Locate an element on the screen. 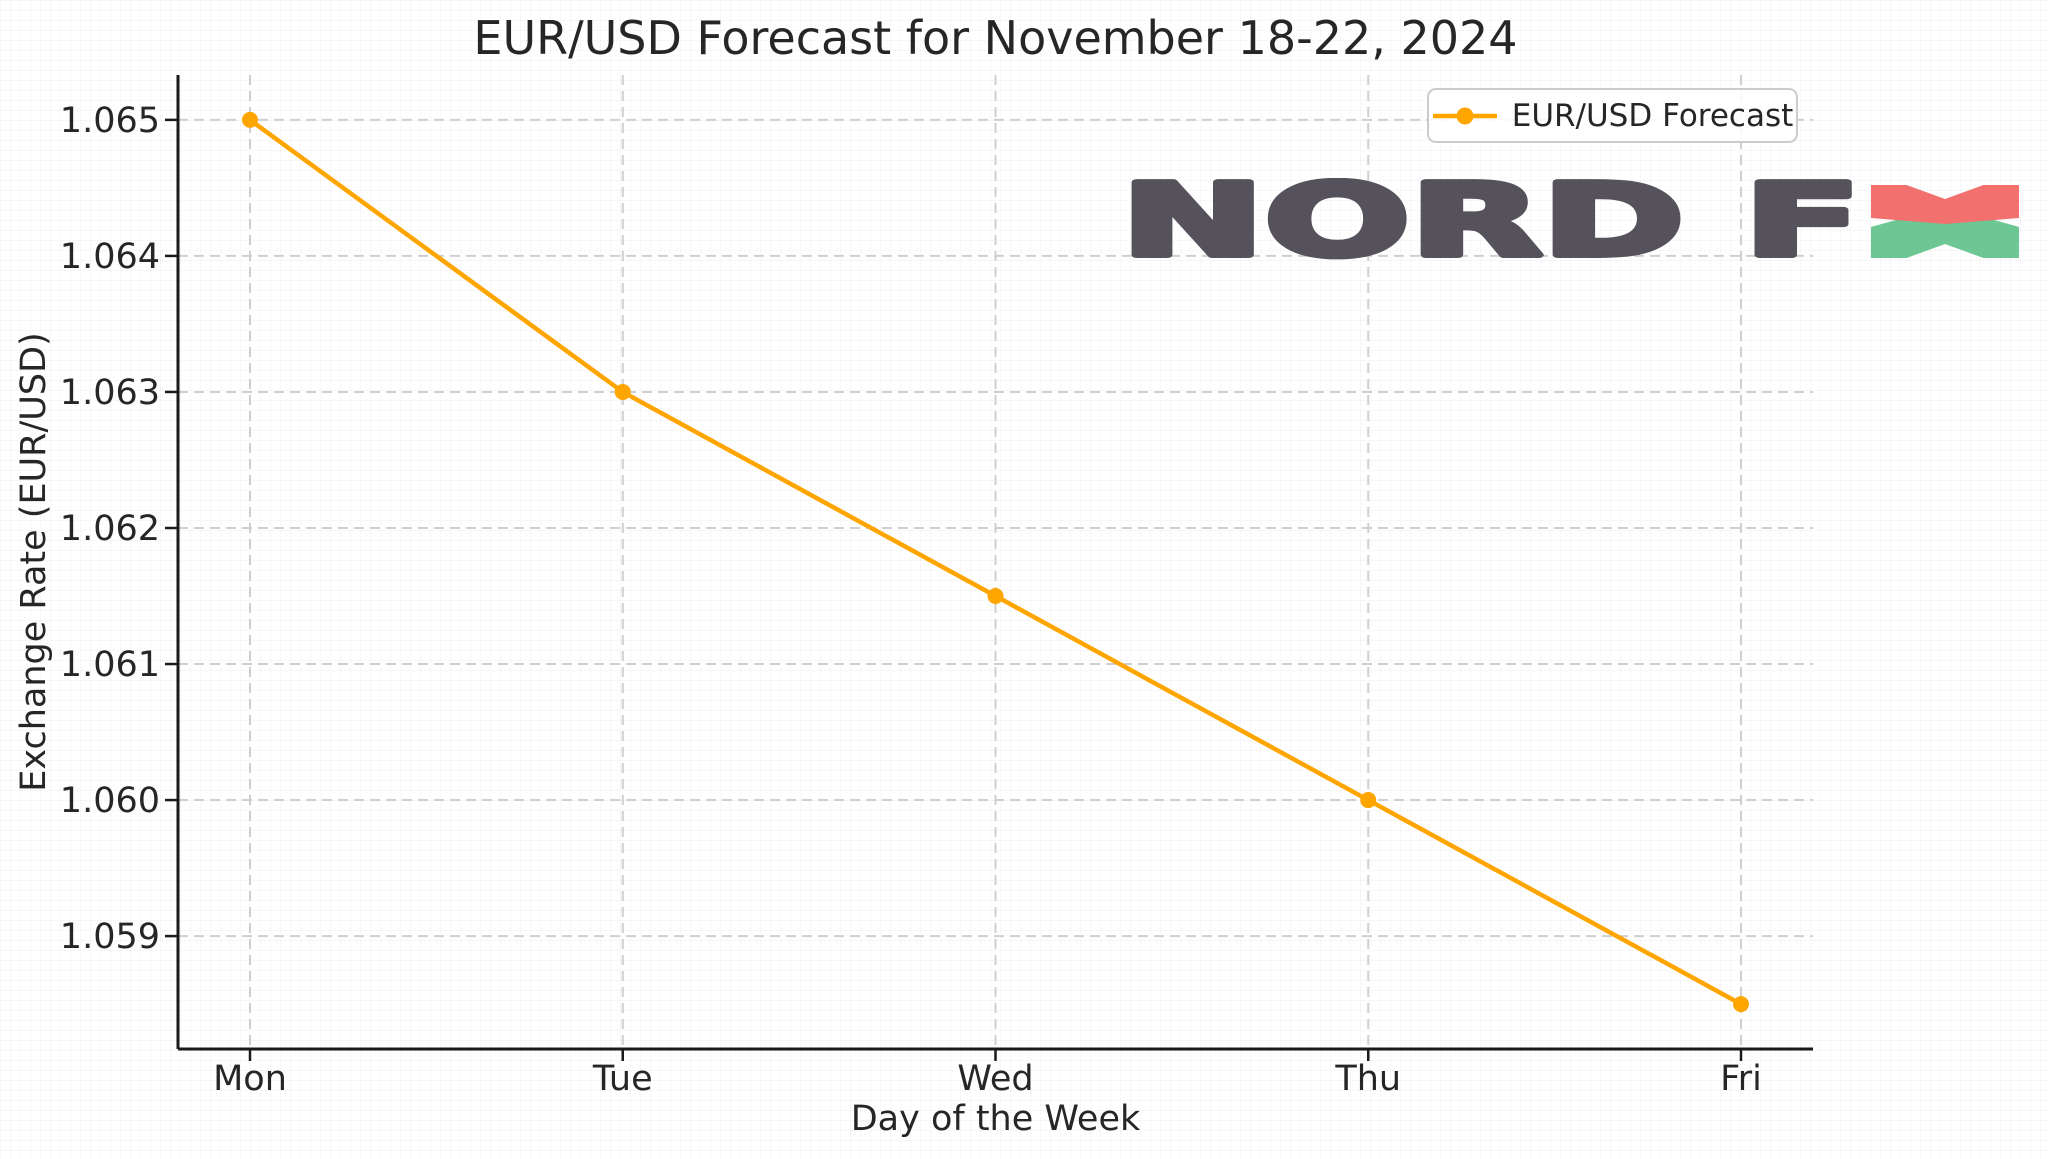 The image size is (2048, 1159). y-tick-label: 1.063 is located at coordinates (110, 393).